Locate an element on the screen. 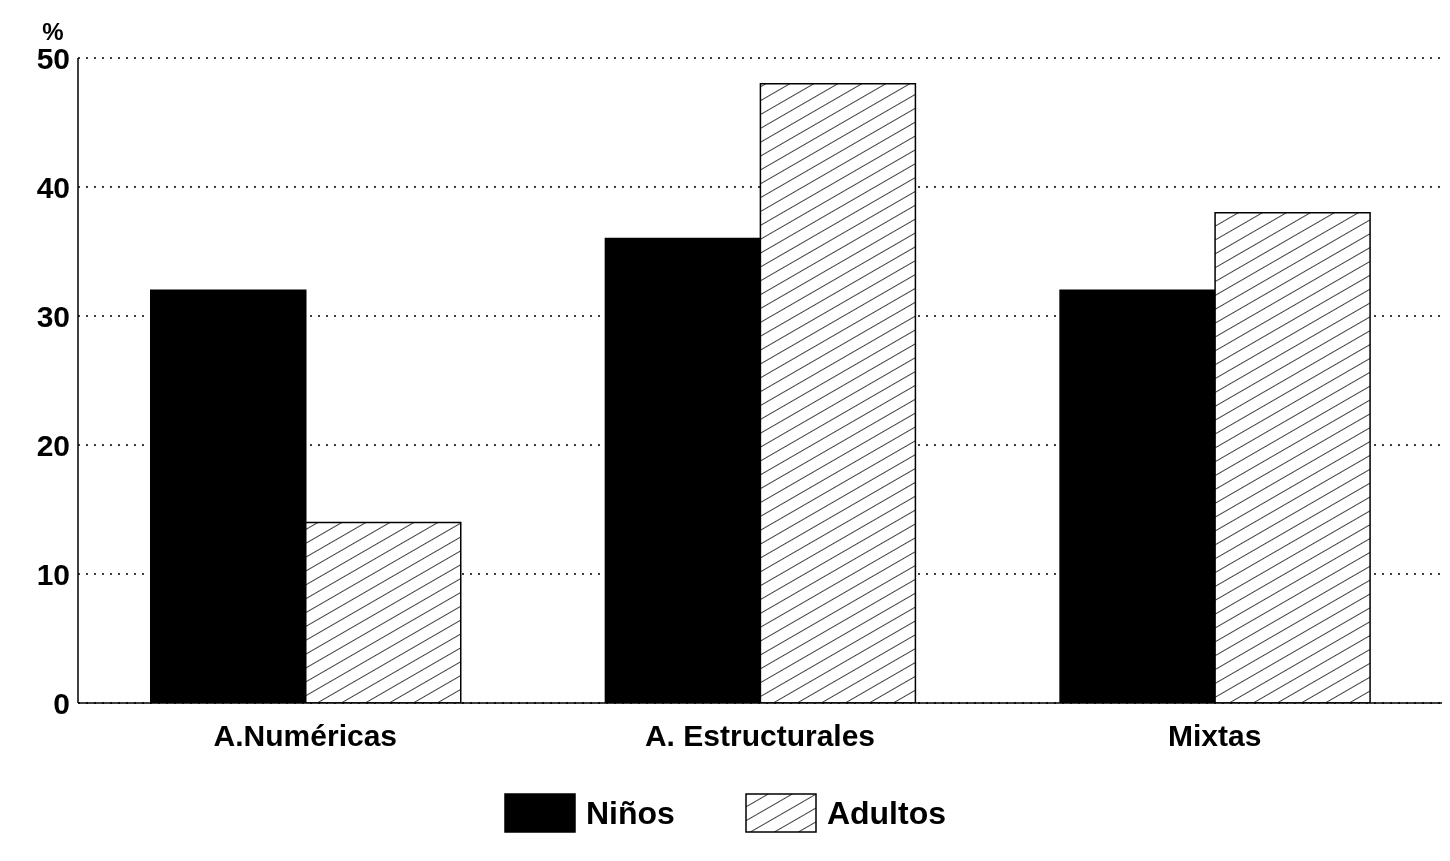  y-tick-label: 0 is located at coordinates (61, 703).